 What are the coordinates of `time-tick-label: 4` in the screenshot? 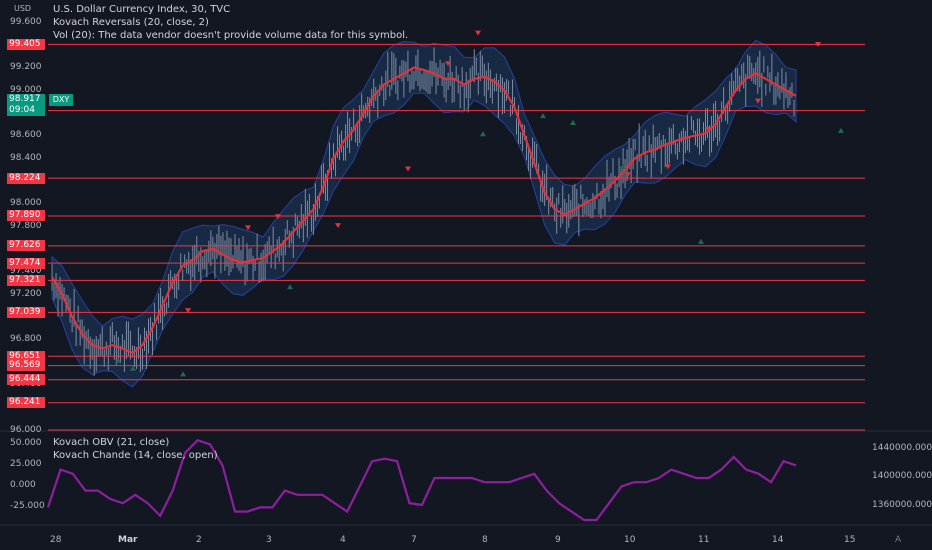 It's located at (343, 540).